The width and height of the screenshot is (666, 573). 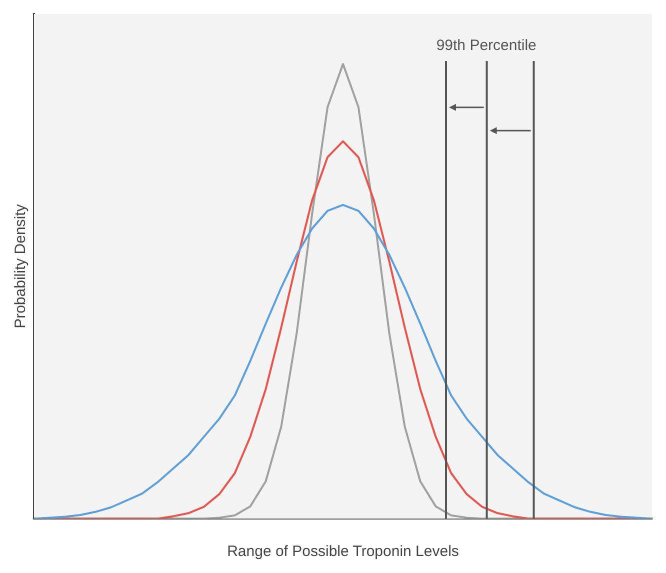 I want to click on text: 99th Percentile, so click(x=486, y=45).